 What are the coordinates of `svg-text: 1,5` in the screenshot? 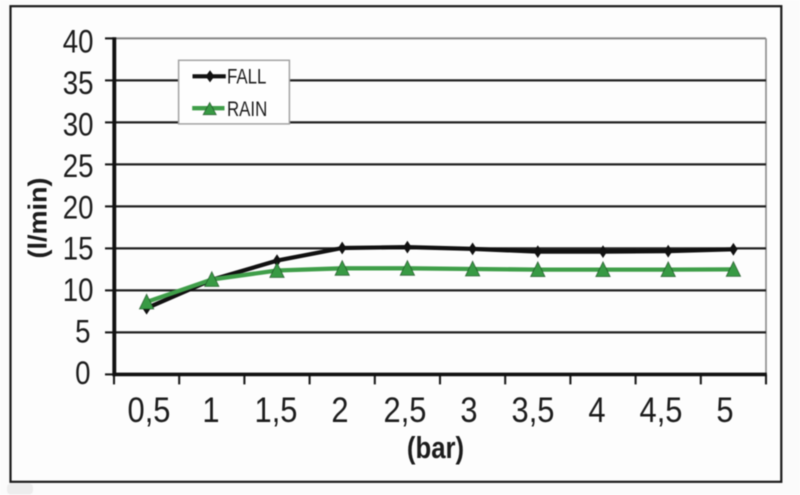 It's located at (276, 410).